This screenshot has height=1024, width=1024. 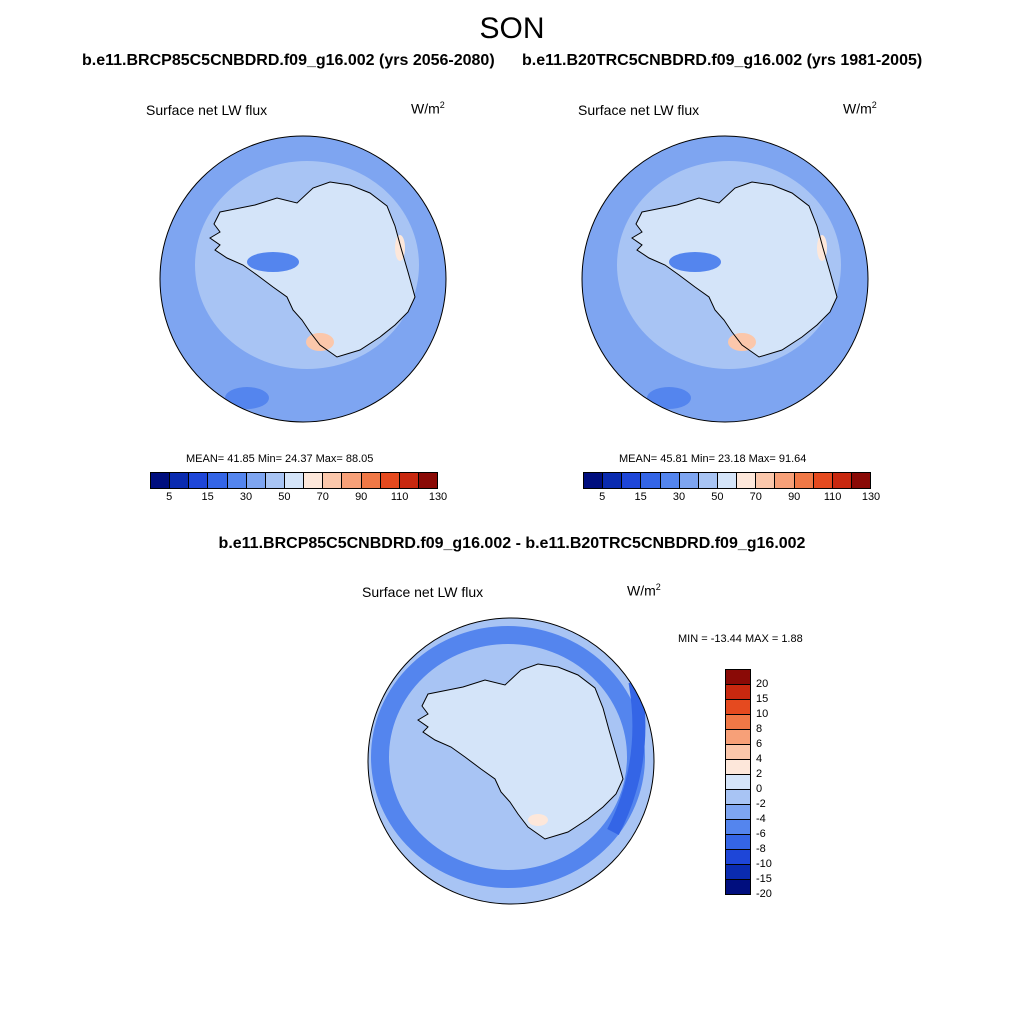 What do you see at coordinates (759, 774) in the screenshot?
I see `colorbar-tick-label: 2` at bounding box center [759, 774].